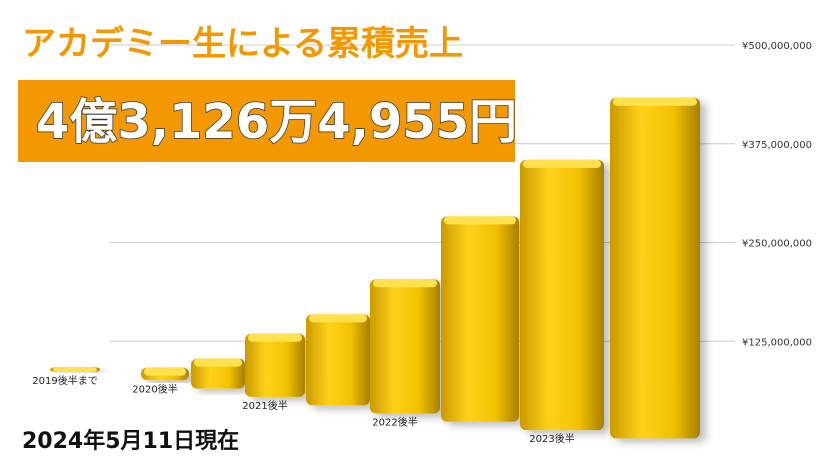 Image resolution: width=840 pixels, height=473 pixels. What do you see at coordinates (777, 46) in the screenshot?
I see `y-tick-label: ¥500,000,000` at bounding box center [777, 46].